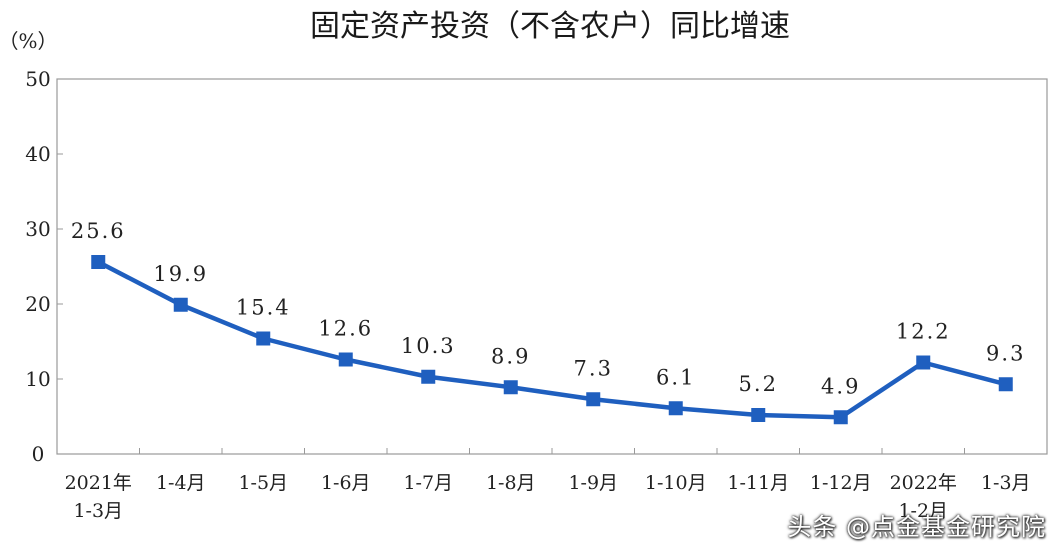 Image resolution: width=1064 pixels, height=550 pixels. What do you see at coordinates (44, 266) in the screenshot?
I see `y-axis: 0 10 20 30 40 50` at bounding box center [44, 266].